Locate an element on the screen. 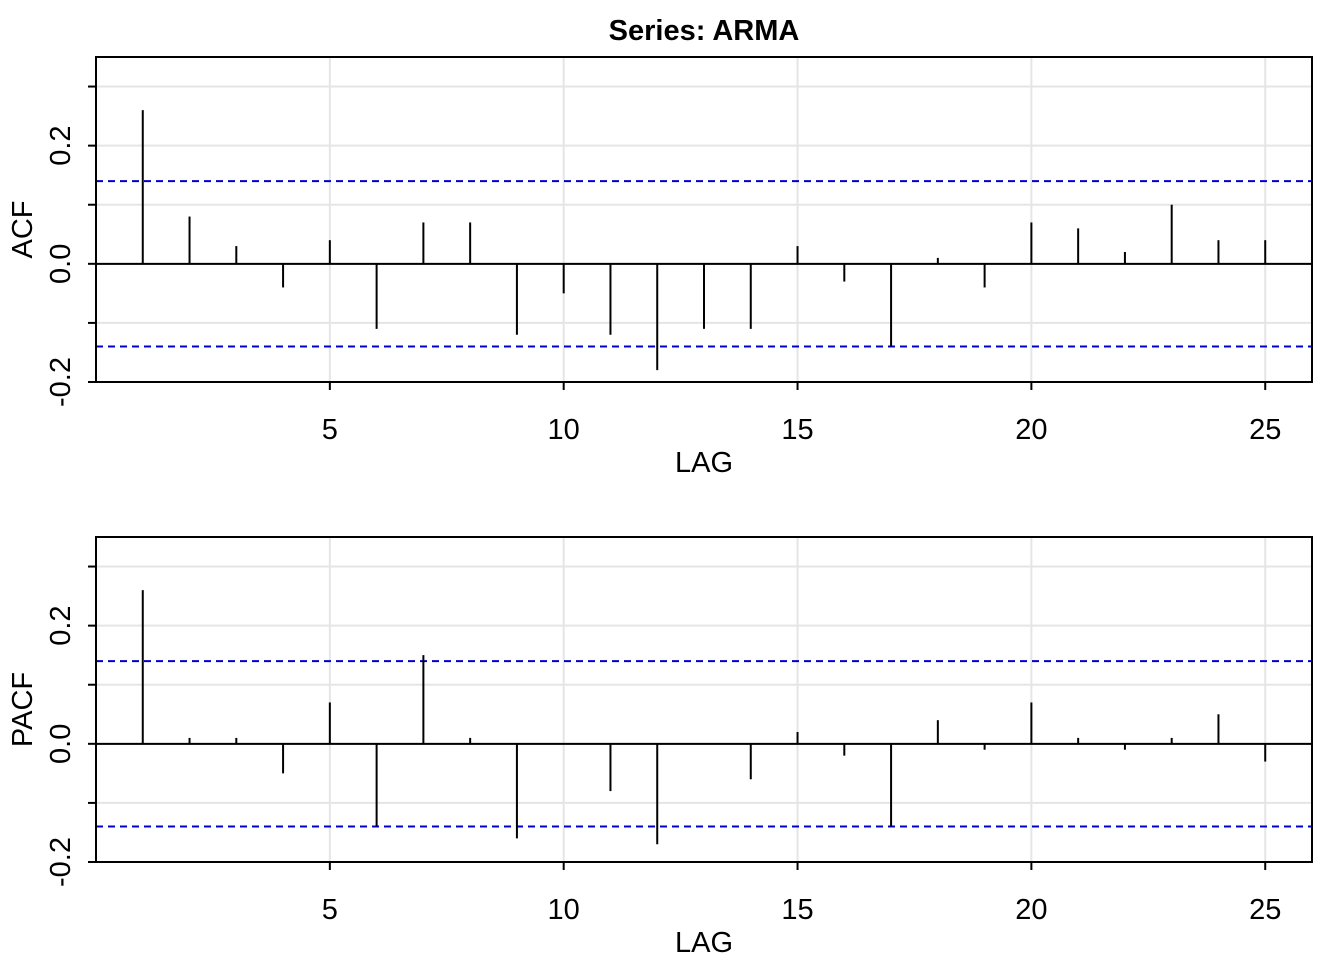 The height and width of the screenshot is (965, 1344). y-axis-label: ACF is located at coordinates (23, 230).